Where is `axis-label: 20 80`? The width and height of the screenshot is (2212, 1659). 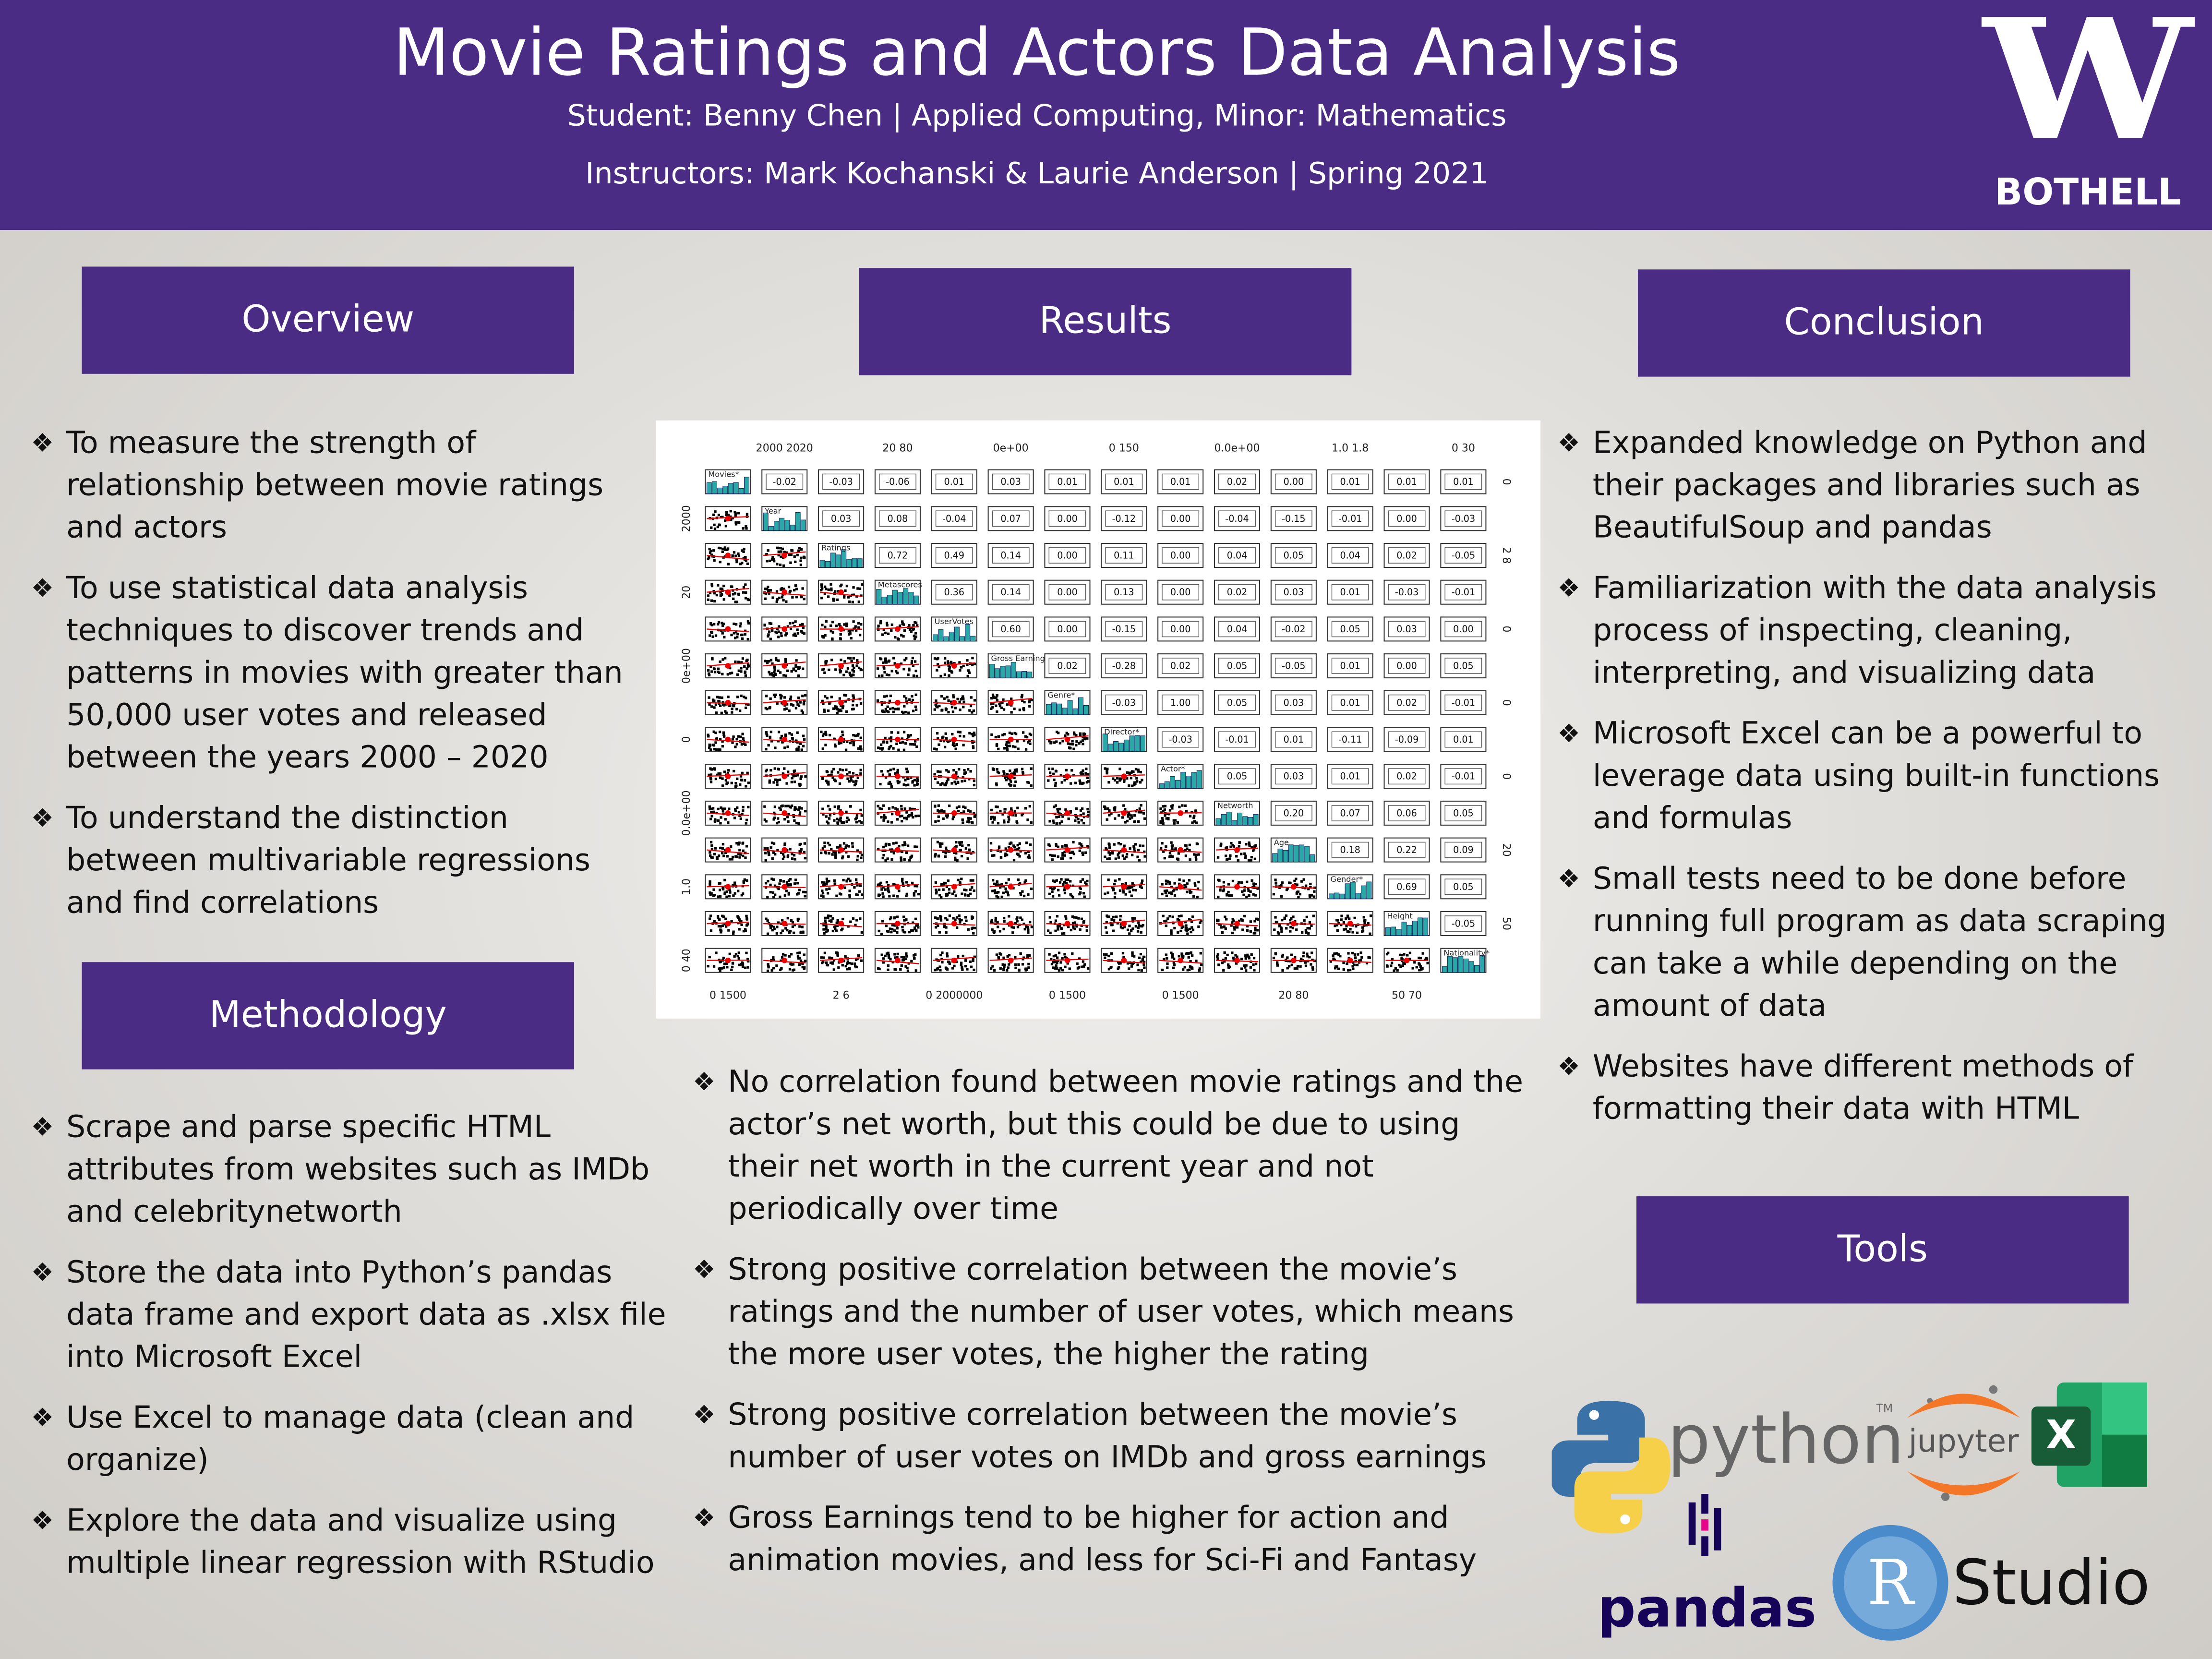 axis-label: 20 80 is located at coordinates (898, 448).